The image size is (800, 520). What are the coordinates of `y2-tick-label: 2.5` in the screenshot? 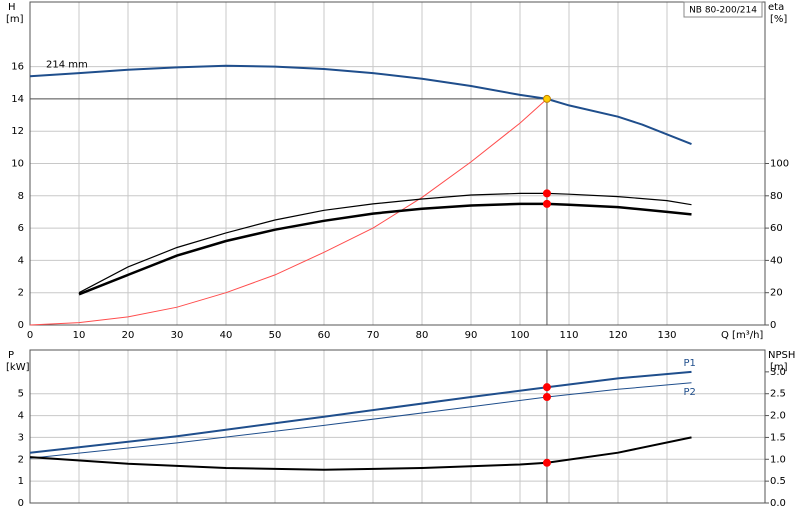 It's located at (778, 394).